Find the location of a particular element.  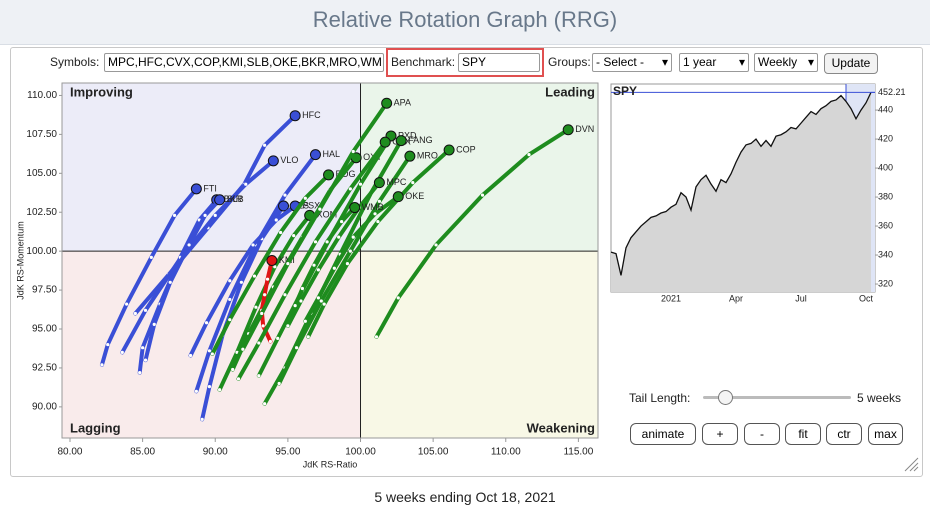

y-tick-label: 97.50 is located at coordinates (44, 290).